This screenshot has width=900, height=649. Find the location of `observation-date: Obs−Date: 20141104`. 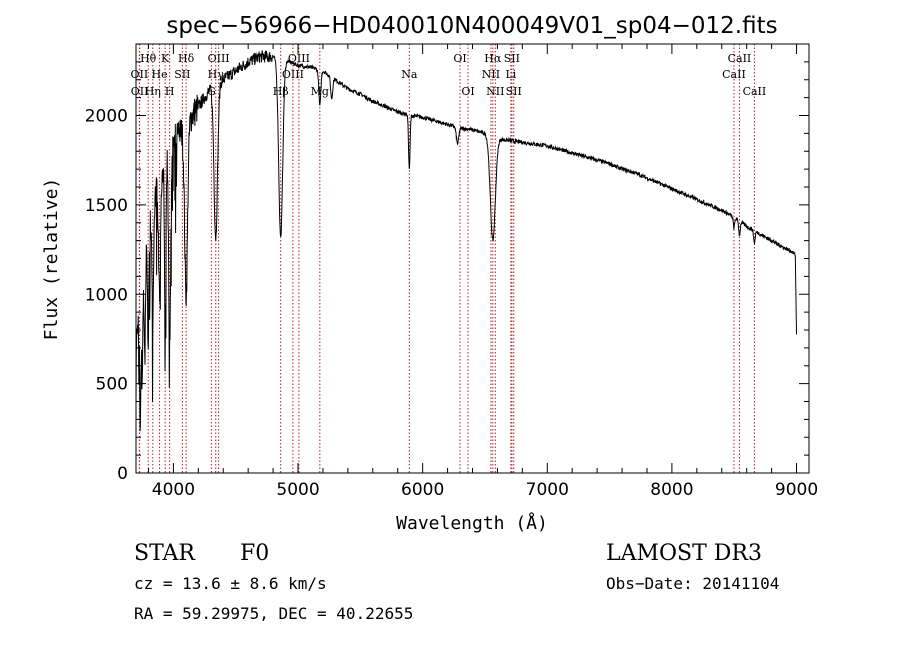

observation-date: Obs−Date: 20141104 is located at coordinates (692, 583).